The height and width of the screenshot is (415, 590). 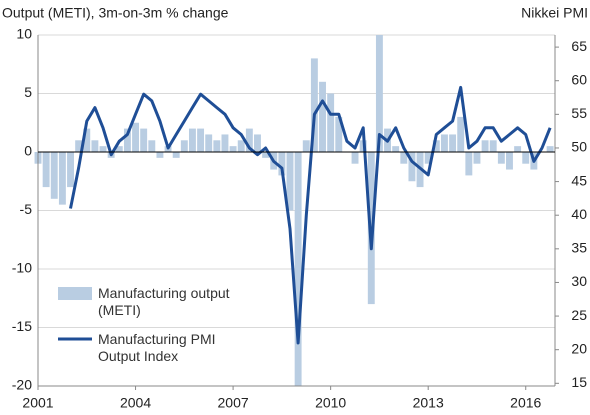 What do you see at coordinates (135, 403) in the screenshot?
I see `x-tick-label: 2004` at bounding box center [135, 403].